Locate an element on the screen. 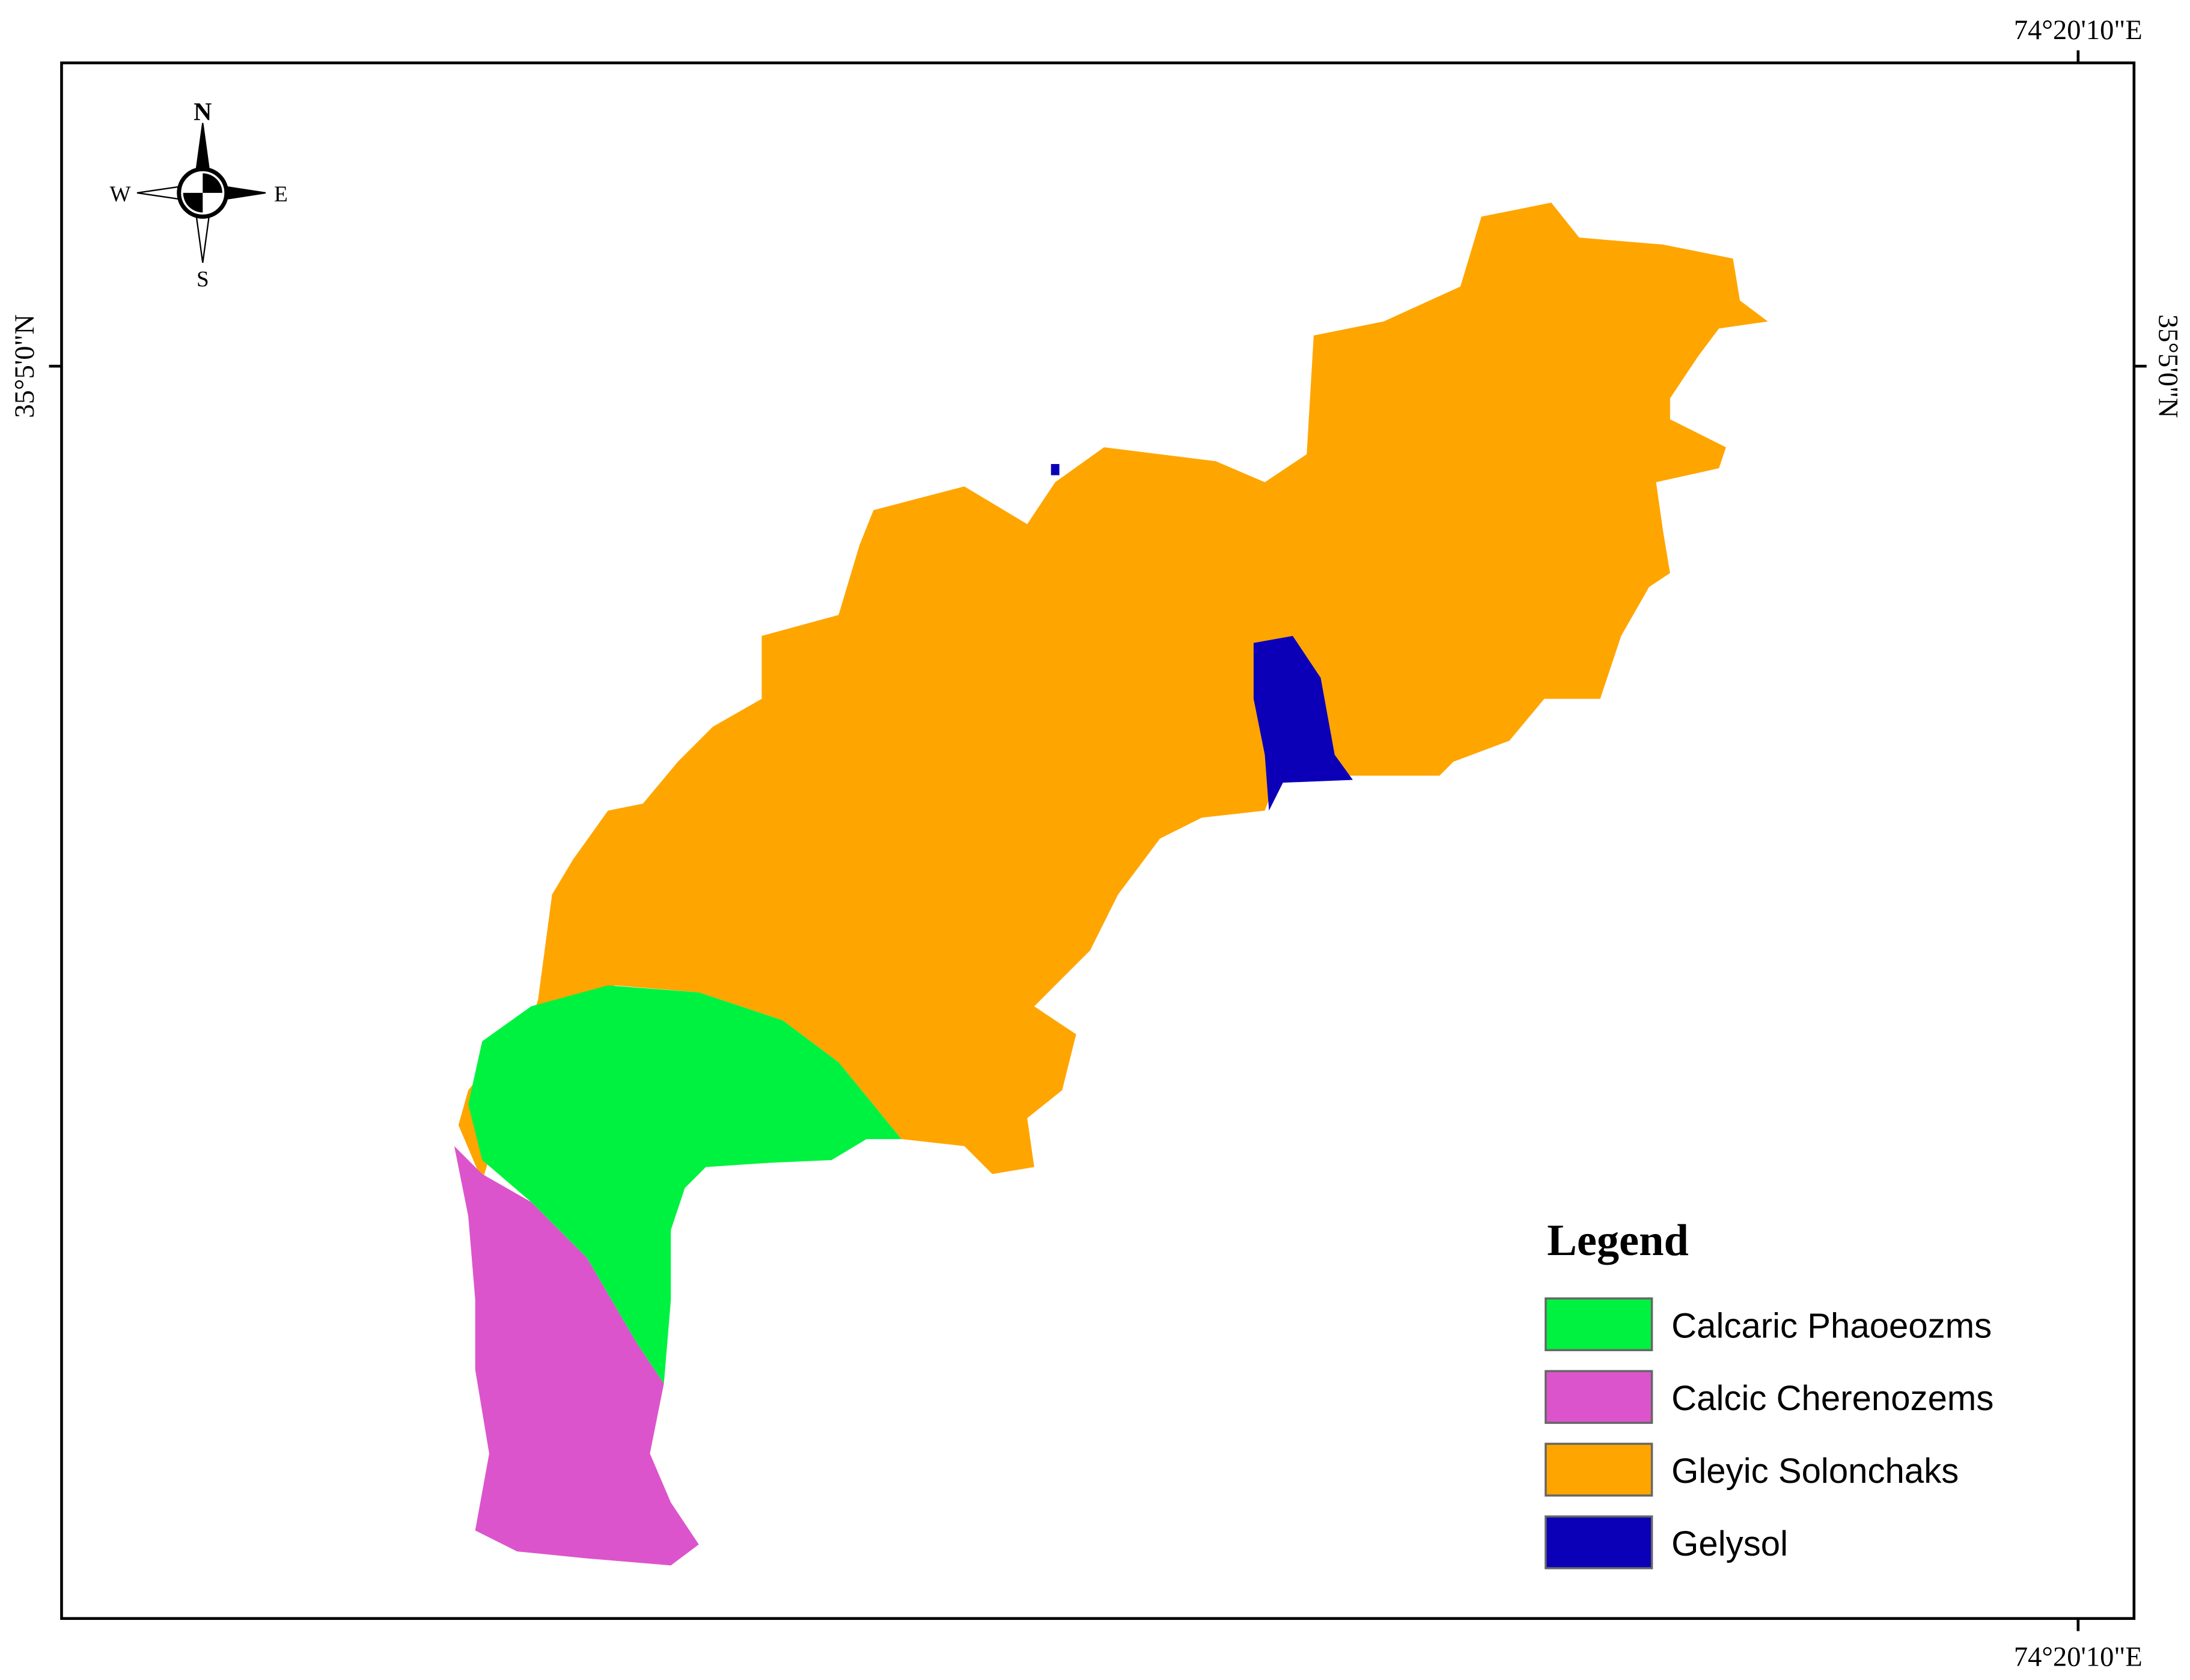  legend-label: Gleyic Solonchaks is located at coordinates (1815, 1472).